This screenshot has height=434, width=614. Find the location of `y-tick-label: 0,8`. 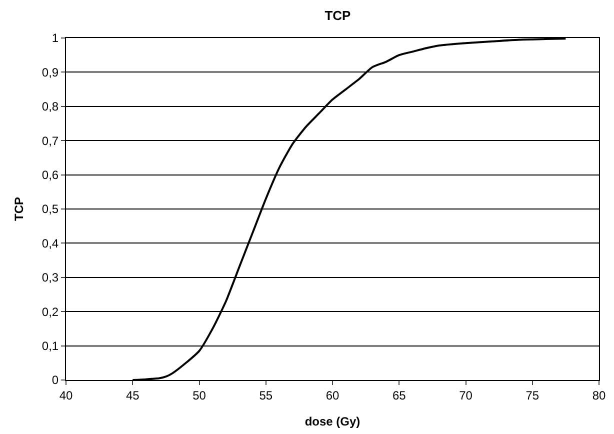

y-tick-label: 0,8 is located at coordinates (50, 107).